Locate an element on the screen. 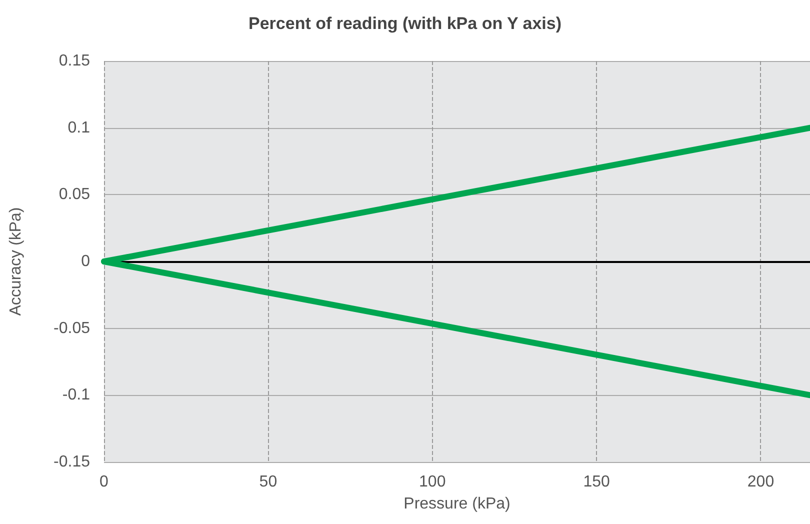 The height and width of the screenshot is (524, 810). x-tick-label: 200 is located at coordinates (760, 482).